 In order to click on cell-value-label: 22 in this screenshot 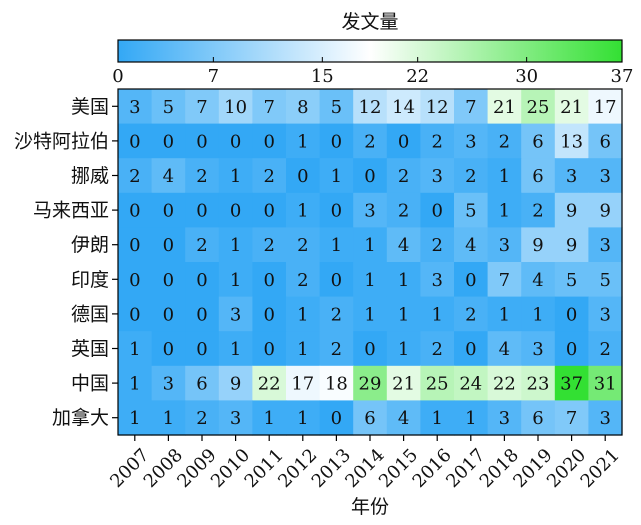, I will do `click(269, 384)`.